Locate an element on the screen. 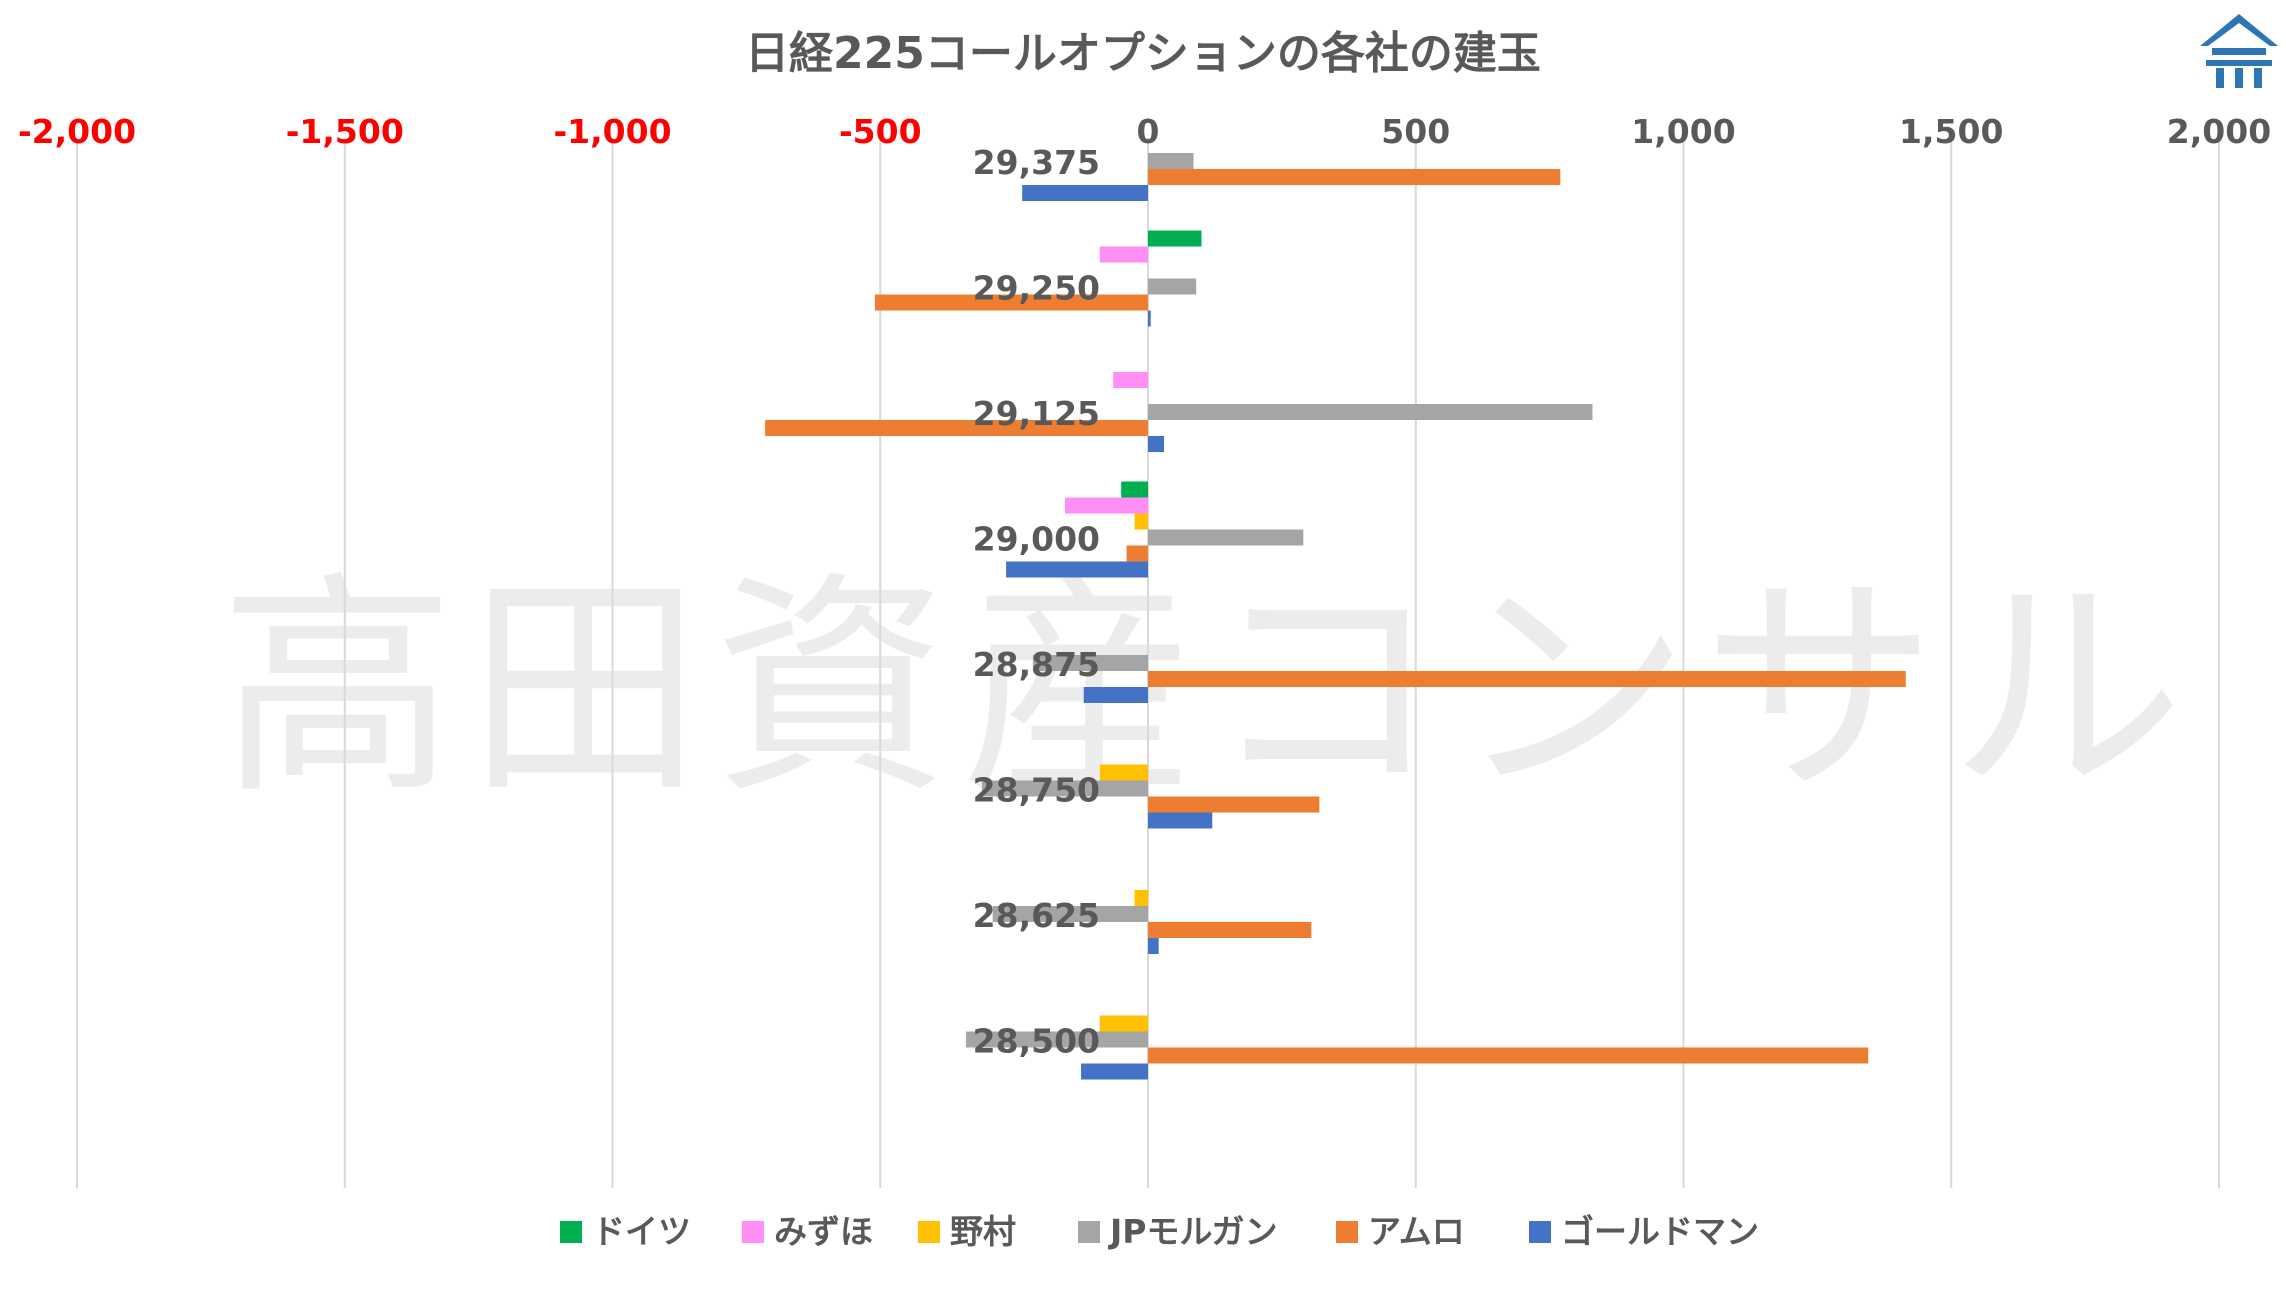  legend-label: JPモルガン is located at coordinates (1192, 1231).